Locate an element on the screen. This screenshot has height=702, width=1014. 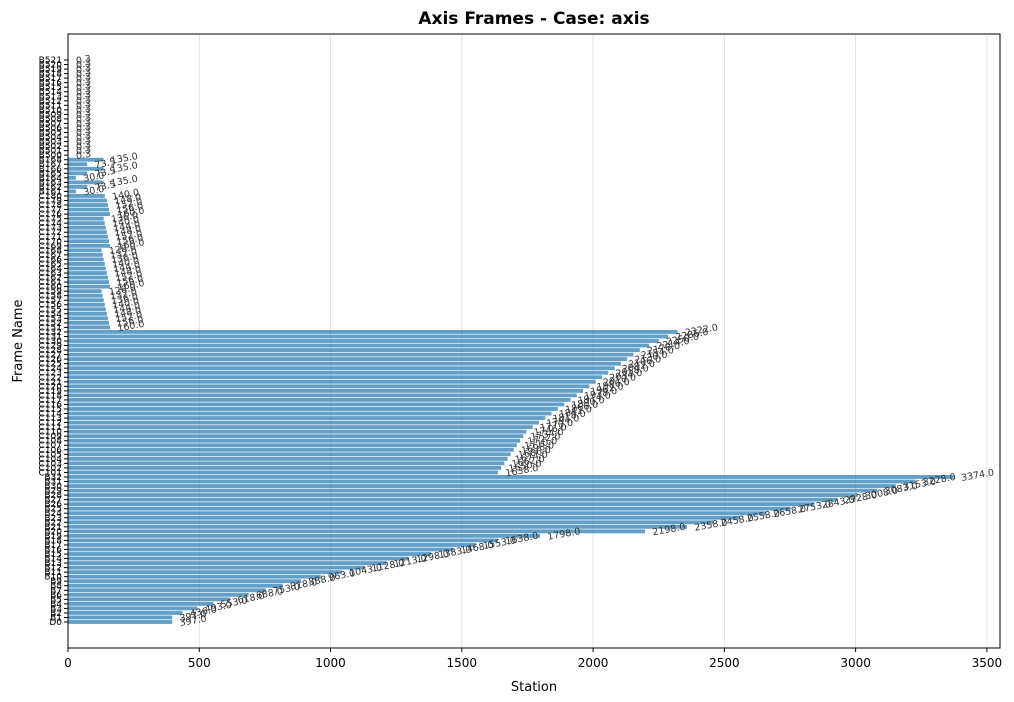
y-tick-label: C131 is located at coordinates (50, 337).